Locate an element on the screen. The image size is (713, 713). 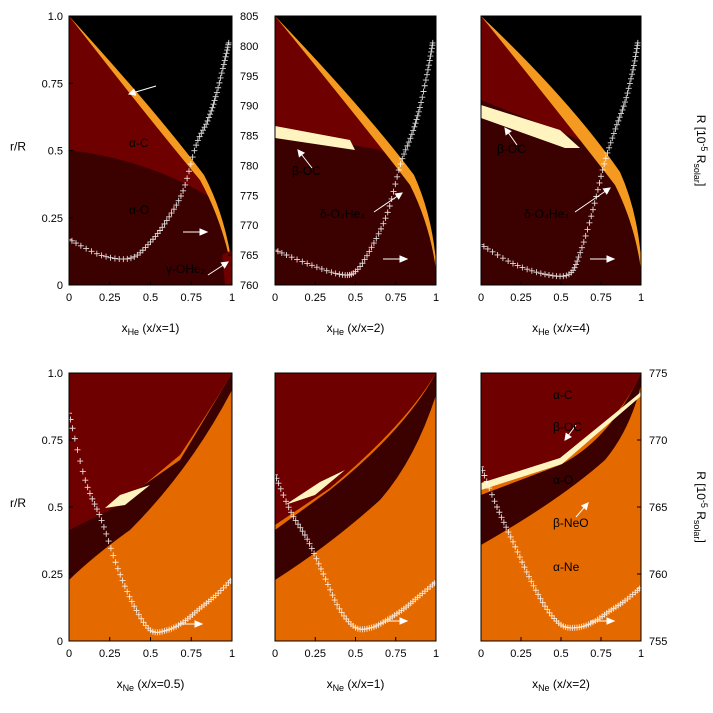
x-tick-label: 0 is located at coordinates (481, 654).